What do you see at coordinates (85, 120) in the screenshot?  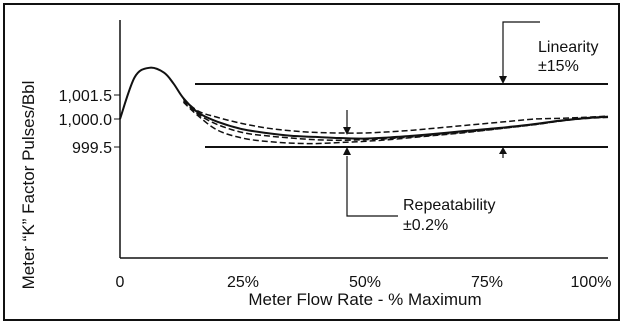 I see `y-tick-label-1000-0: 1,000.0` at bounding box center [85, 120].